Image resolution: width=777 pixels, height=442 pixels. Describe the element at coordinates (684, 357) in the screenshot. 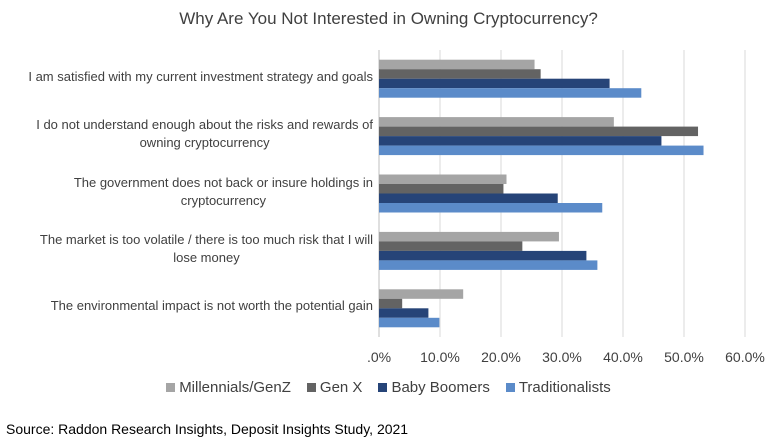

I see `x-tick-label: 50.0%` at that location.